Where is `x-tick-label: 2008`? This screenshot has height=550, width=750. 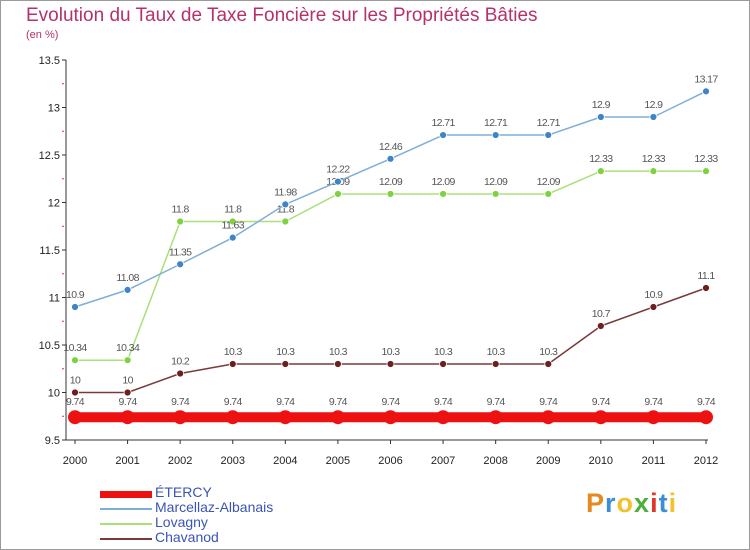
x-tick-label: 2008 is located at coordinates (495, 461).